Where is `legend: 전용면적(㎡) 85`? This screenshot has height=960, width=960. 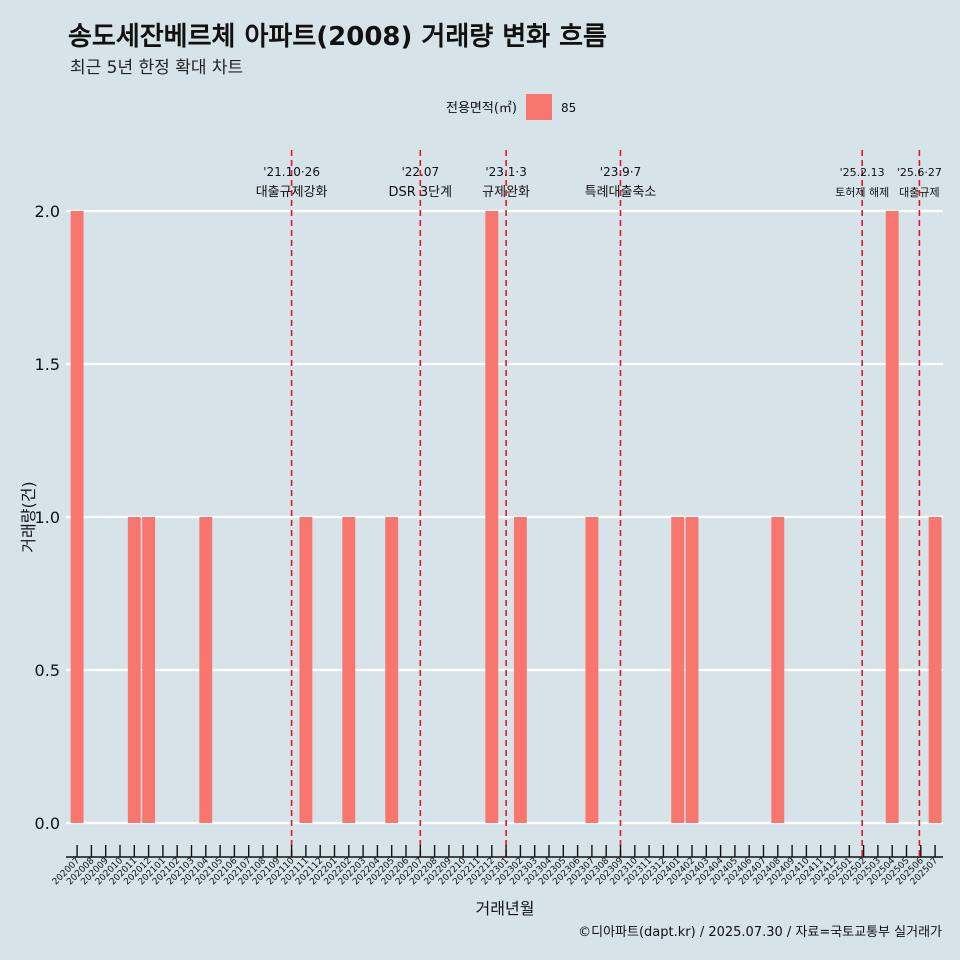
legend: 전용면적(㎡) 85 is located at coordinates (511, 107).